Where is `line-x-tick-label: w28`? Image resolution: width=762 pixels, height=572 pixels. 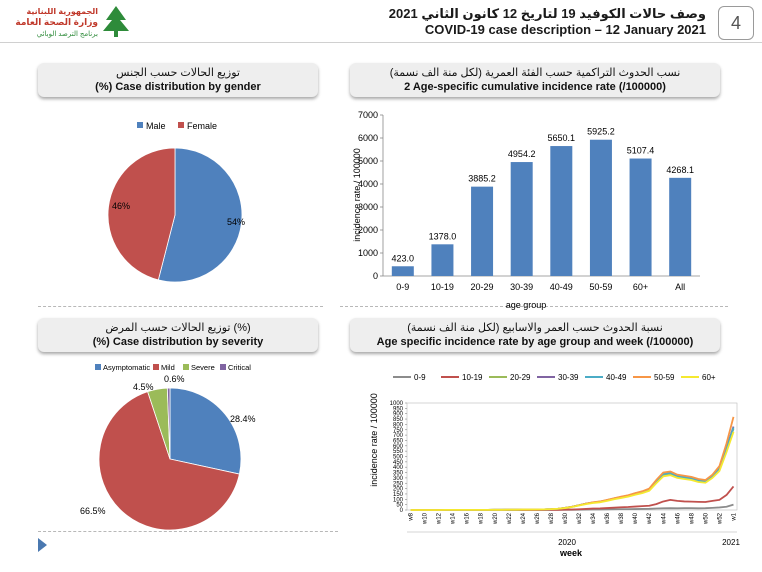 line-x-tick-label: w28 is located at coordinates (552, 518).